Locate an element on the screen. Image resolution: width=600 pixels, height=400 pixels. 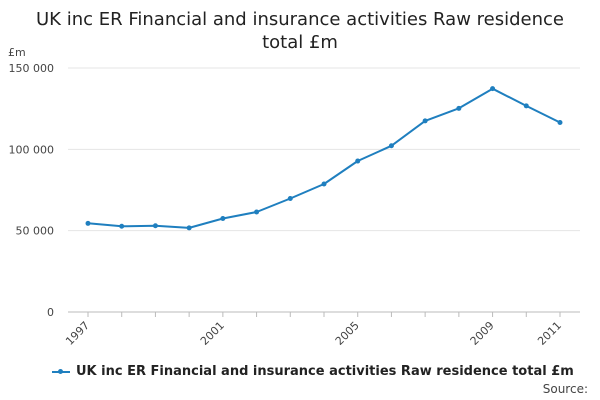
y-tick-label: 100 000 is located at coordinates (32, 149).